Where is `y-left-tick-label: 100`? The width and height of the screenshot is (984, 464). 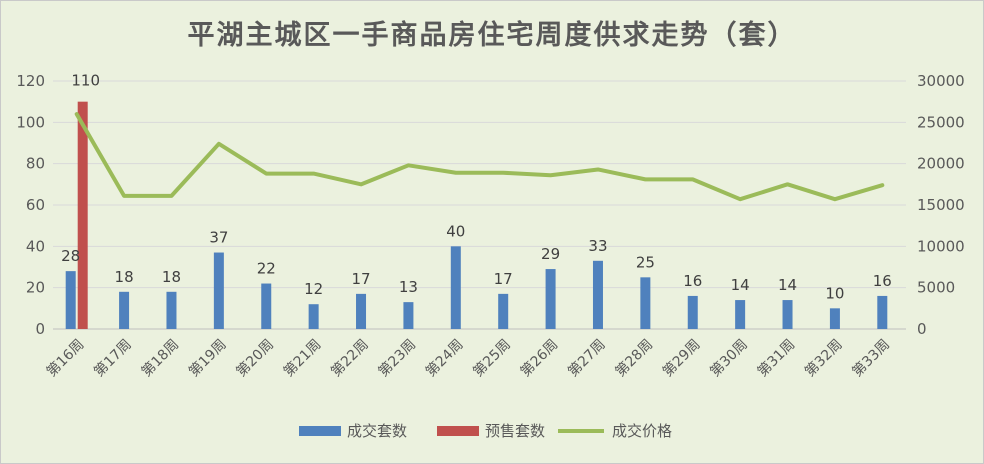
y-left-tick-label: 100 is located at coordinates (30, 122).